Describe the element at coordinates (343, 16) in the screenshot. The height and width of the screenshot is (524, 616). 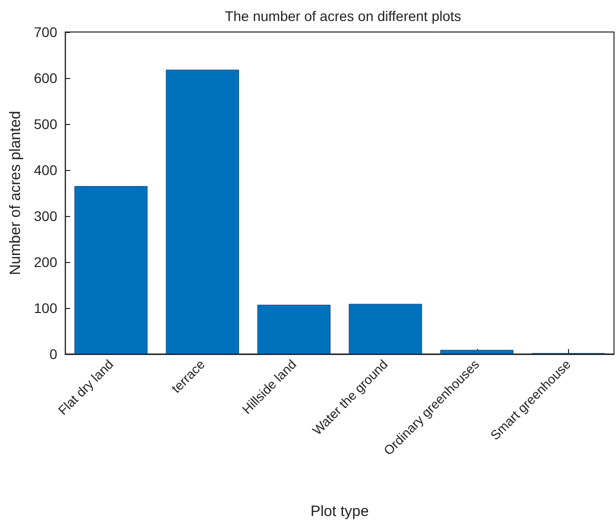
I see `chart-title: The number of acres on different plots` at that location.